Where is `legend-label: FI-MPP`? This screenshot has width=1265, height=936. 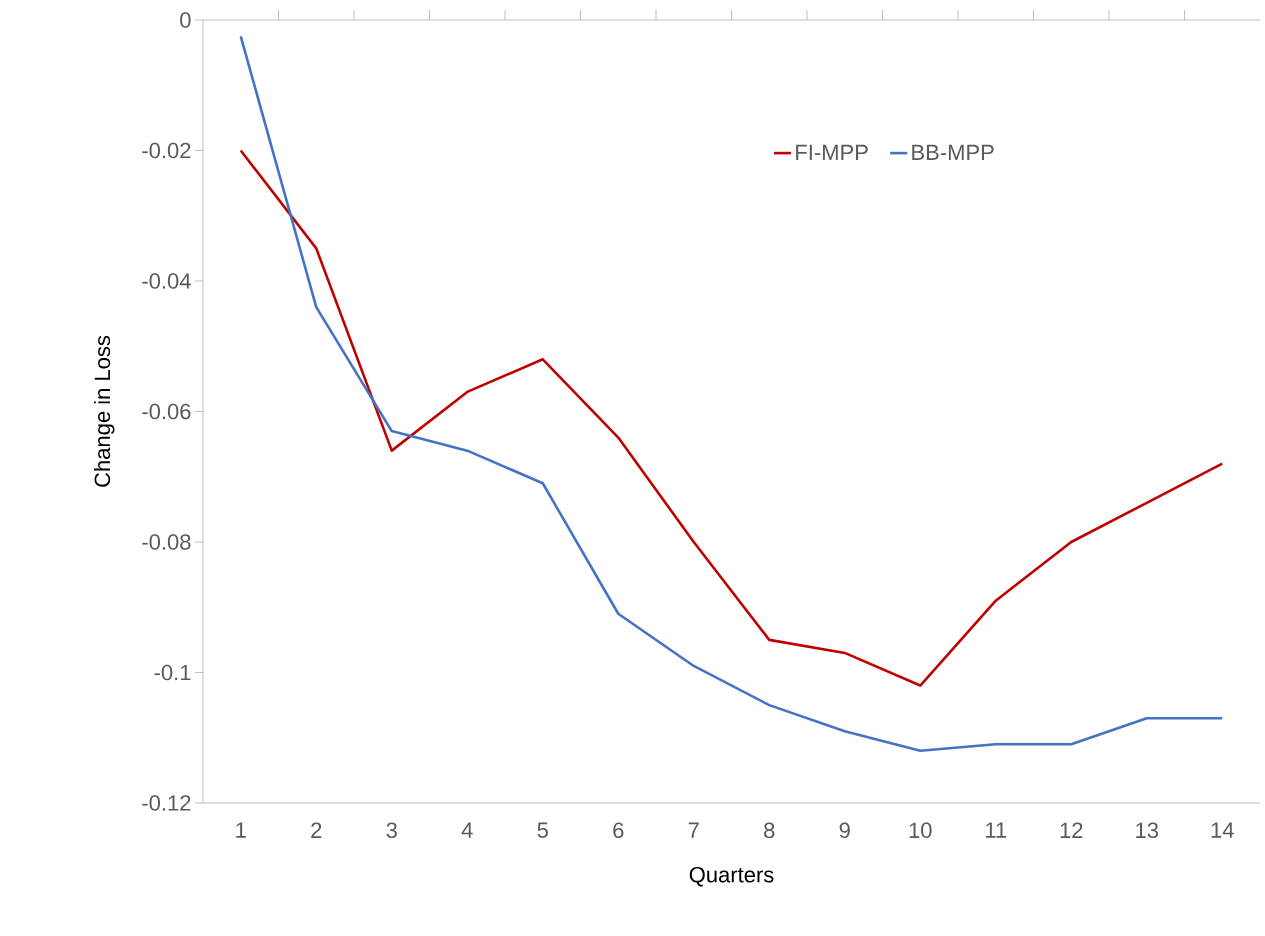
legend-label: FI-MPP is located at coordinates (832, 152).